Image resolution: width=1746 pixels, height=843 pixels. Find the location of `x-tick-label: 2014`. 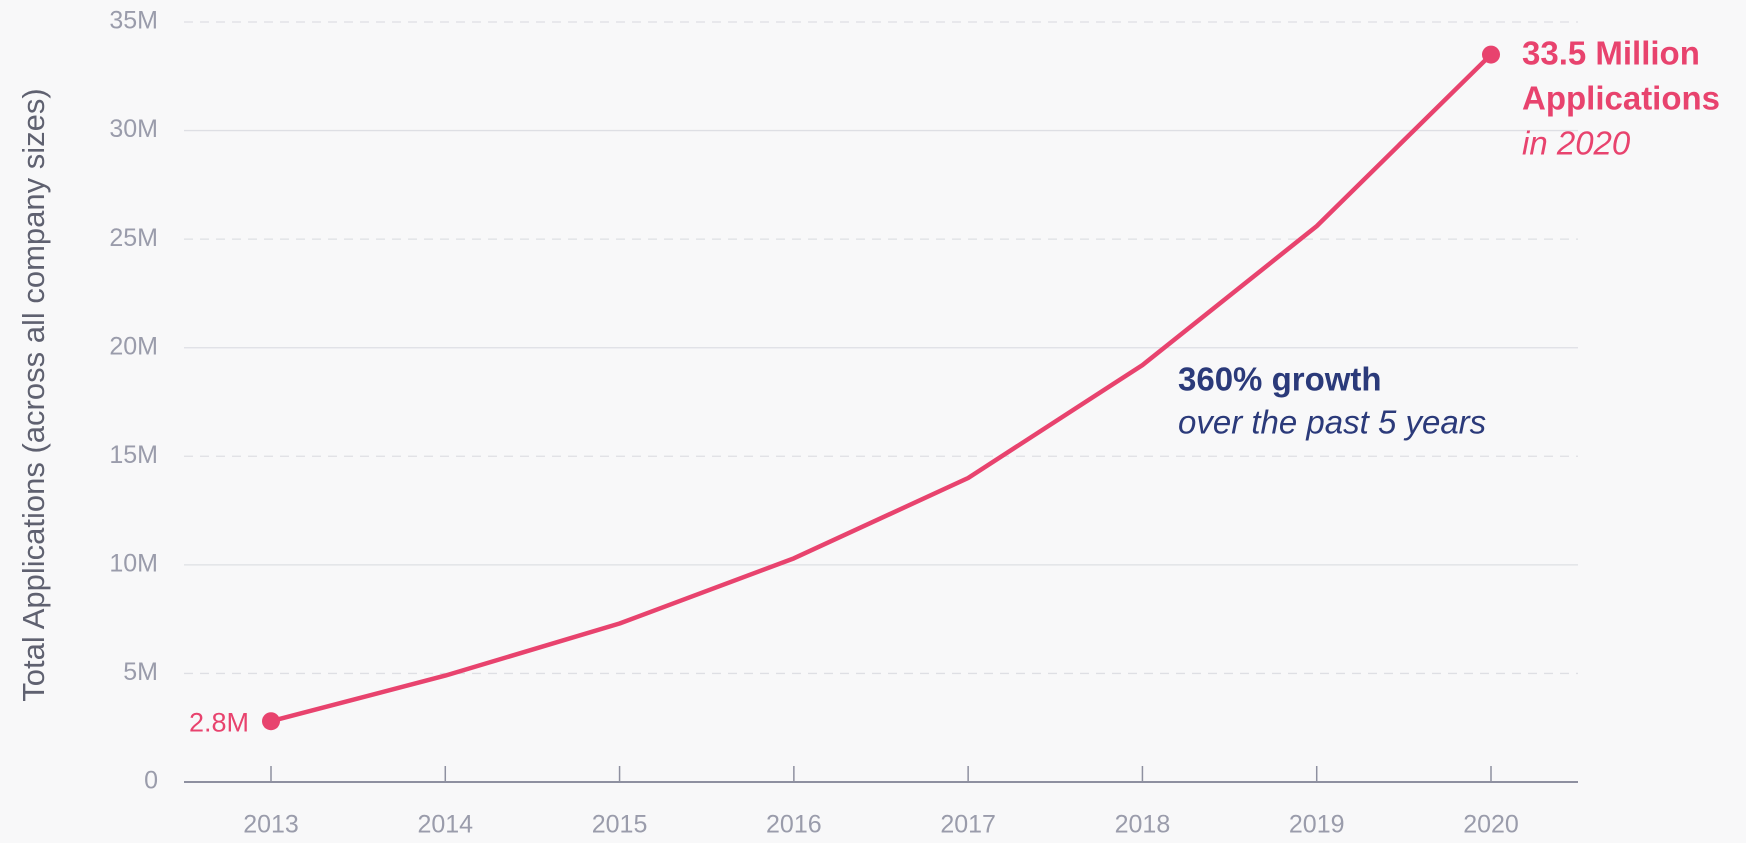

x-tick-label: 2014 is located at coordinates (445, 825).